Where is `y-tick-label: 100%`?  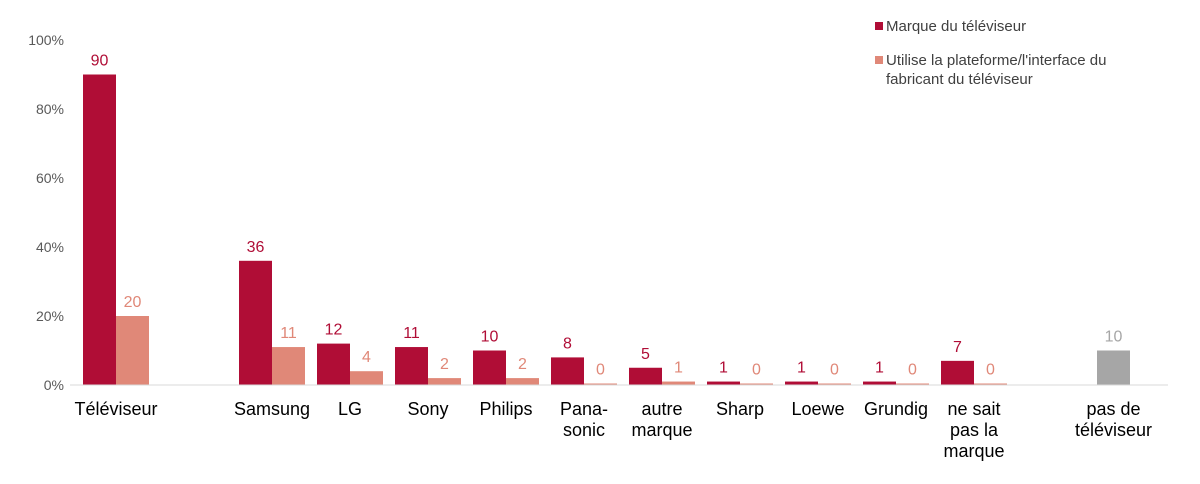
y-tick-label: 100% is located at coordinates (46, 40).